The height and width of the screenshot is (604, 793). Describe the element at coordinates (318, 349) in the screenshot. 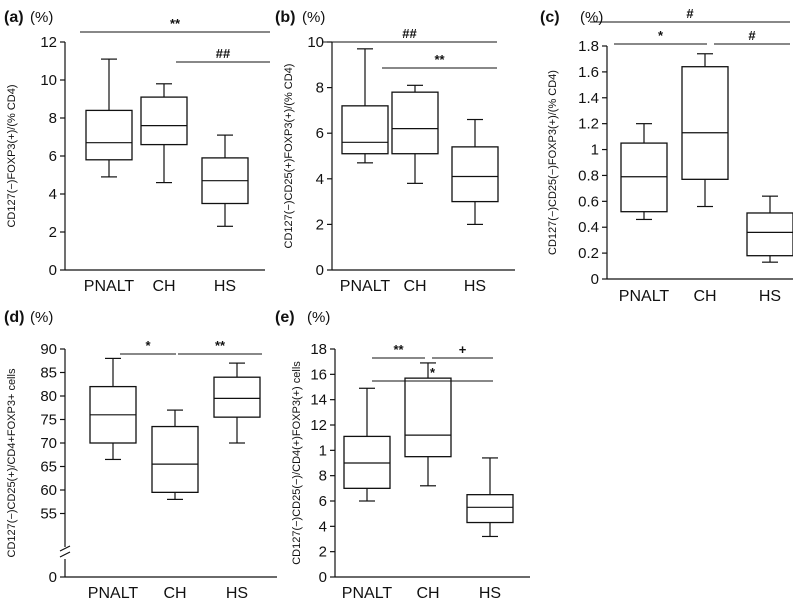

I see `y-tick-label: 18` at that location.